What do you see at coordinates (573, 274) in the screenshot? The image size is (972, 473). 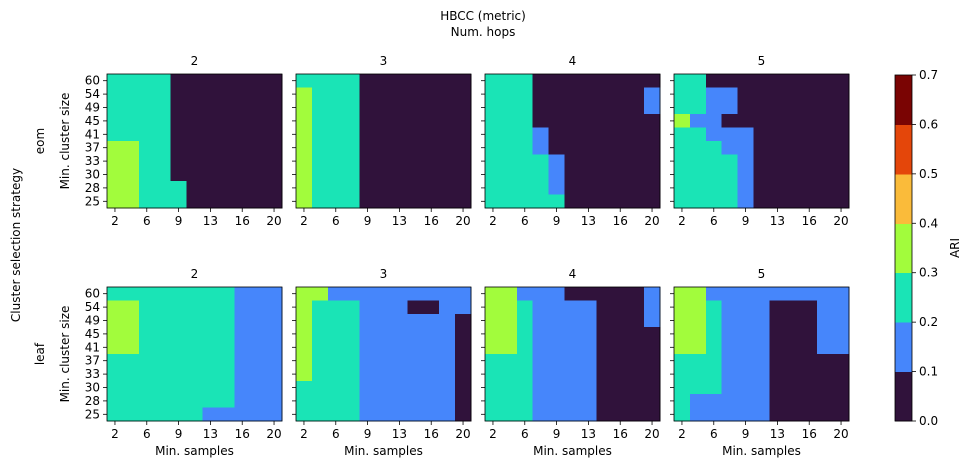 I see `panel-title: 4` at bounding box center [573, 274].